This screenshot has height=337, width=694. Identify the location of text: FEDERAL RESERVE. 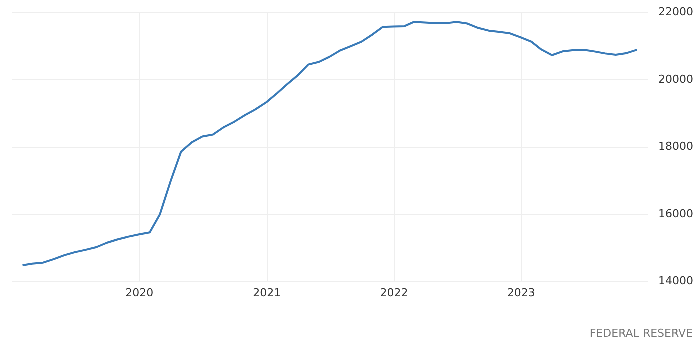
(642, 332).